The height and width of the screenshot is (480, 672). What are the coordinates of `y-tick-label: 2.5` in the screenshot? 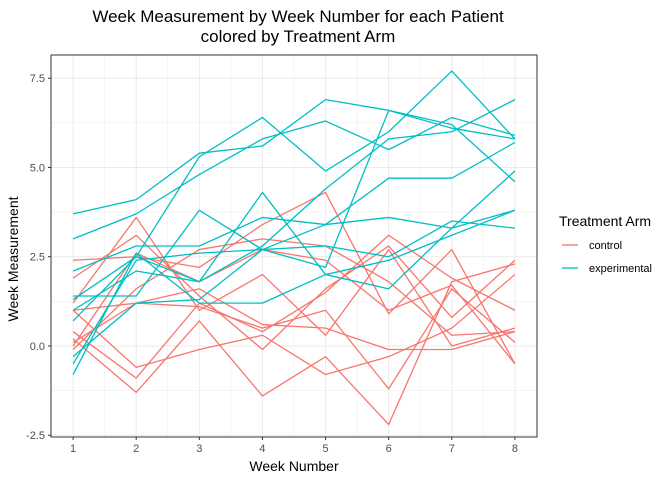 It's located at (37, 258).